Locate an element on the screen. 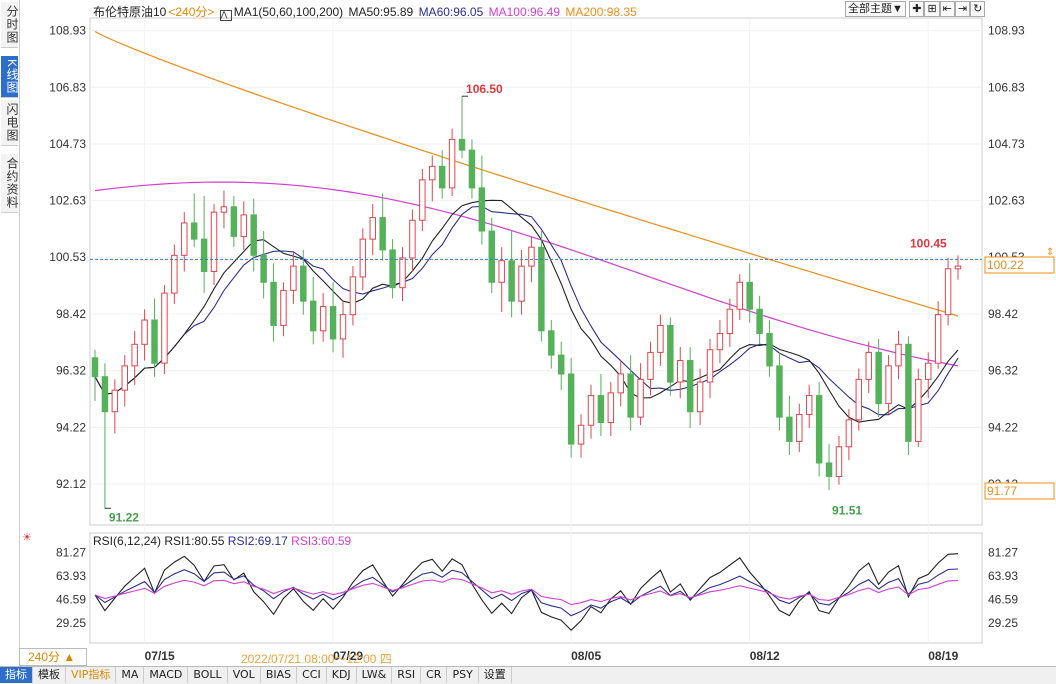 The height and width of the screenshot is (684, 1056). rsi2-value: RSI2:69.17 is located at coordinates (257, 541).